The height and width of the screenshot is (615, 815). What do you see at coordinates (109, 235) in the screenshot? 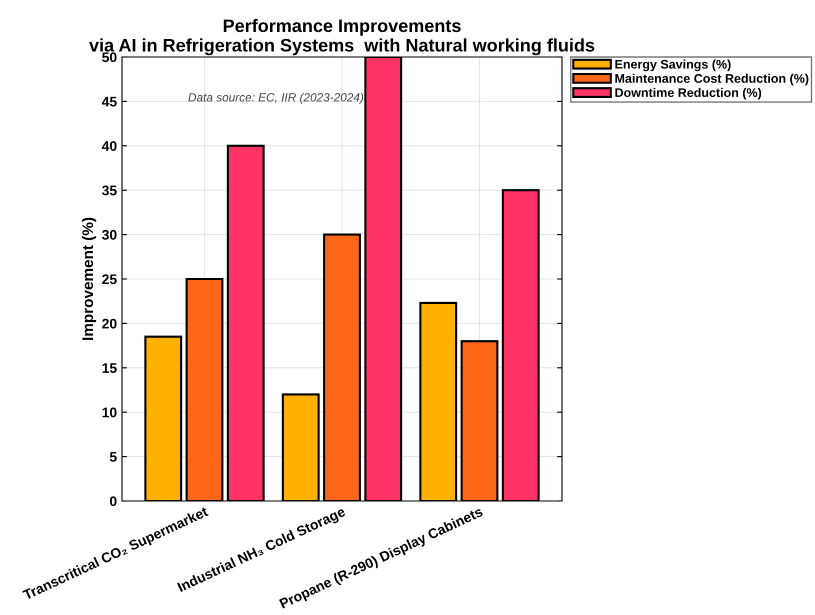
I see `y-tick-label: 30` at bounding box center [109, 235].